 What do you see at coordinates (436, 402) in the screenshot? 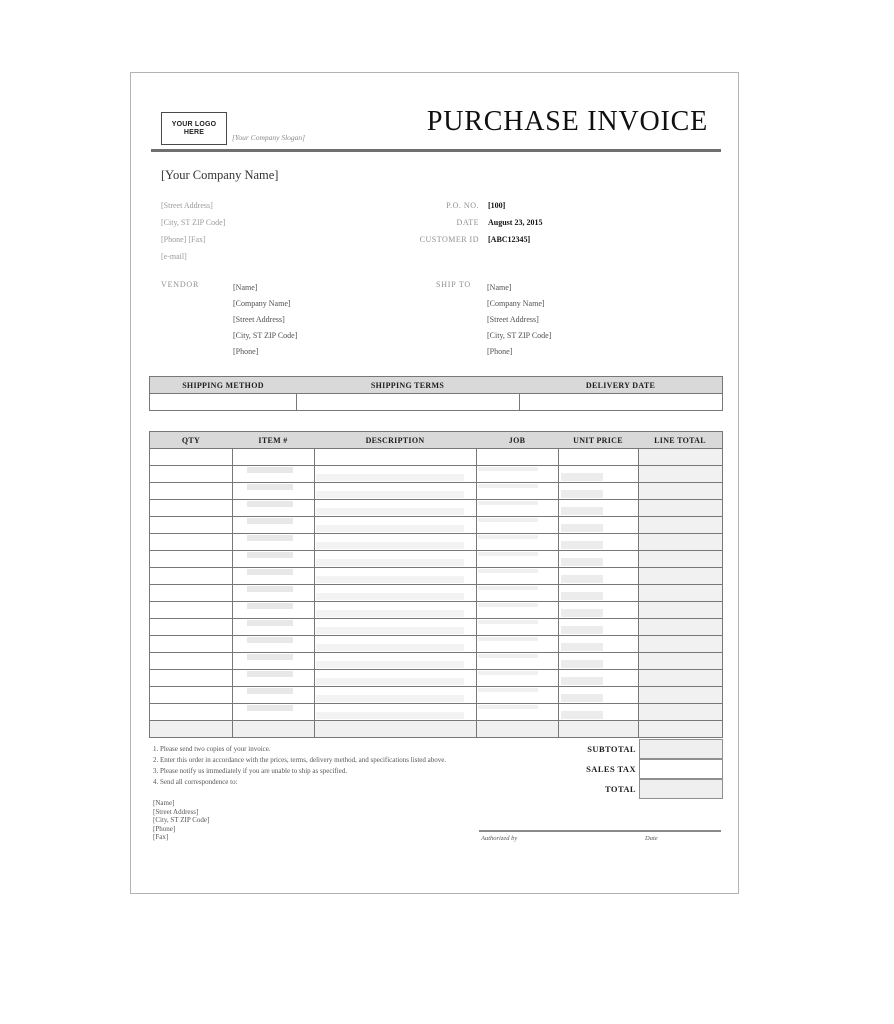
I see `shipping-table-row` at bounding box center [436, 402].